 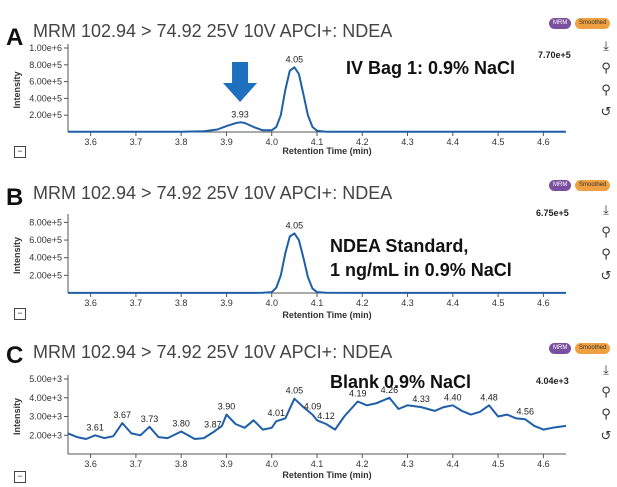 I want to click on panel-title-c: MRM 102.94 > 74.92 25V 10V APCI+: NDEA, so click(x=213, y=352).